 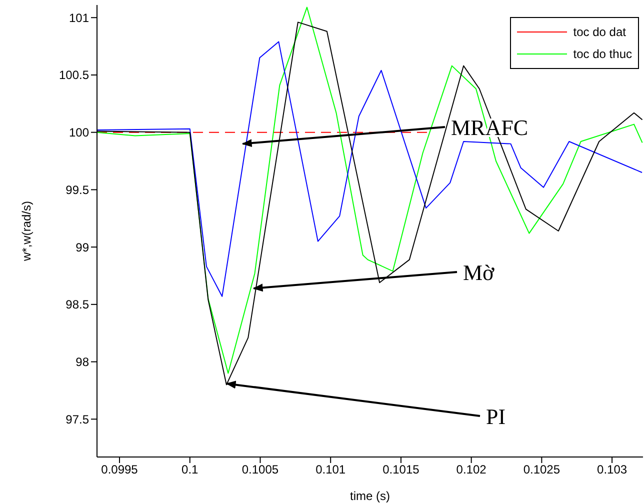 What do you see at coordinates (79, 17) in the screenshot?
I see `y-tick-label: 101` at bounding box center [79, 17].